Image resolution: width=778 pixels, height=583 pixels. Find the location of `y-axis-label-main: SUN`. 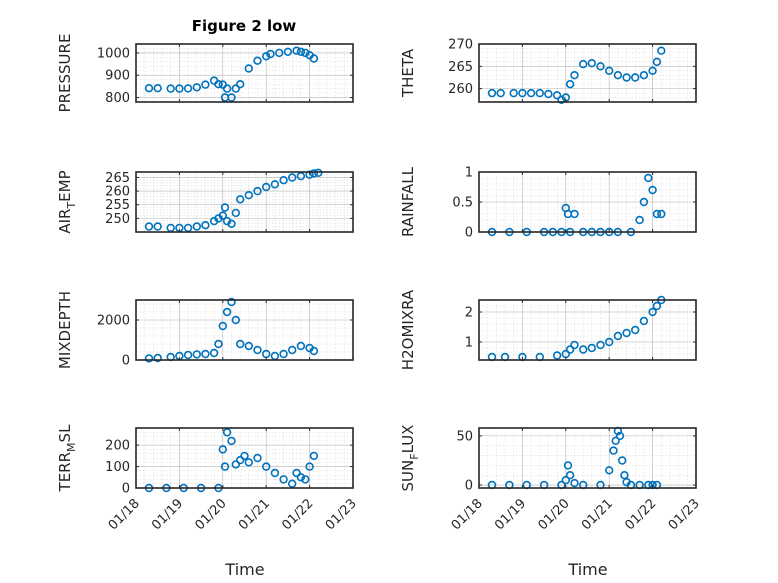

y-axis-label-main: SUN is located at coordinates (408, 476).